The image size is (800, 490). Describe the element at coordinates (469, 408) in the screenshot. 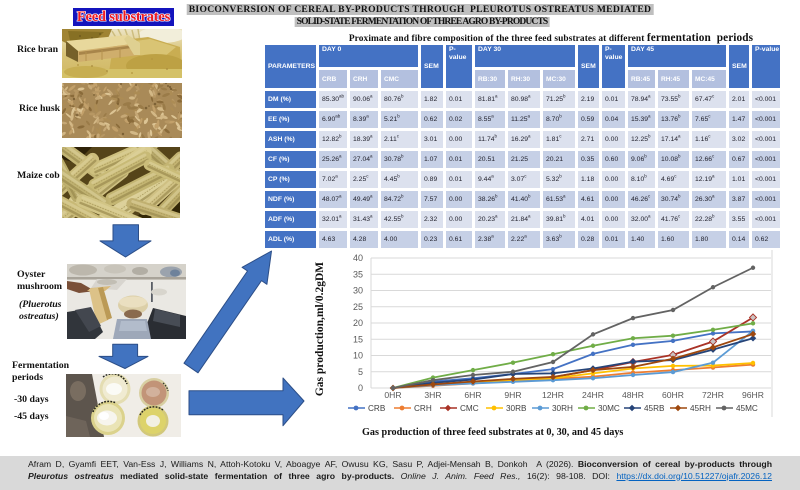

I see `svg-text: CMC` at that location.